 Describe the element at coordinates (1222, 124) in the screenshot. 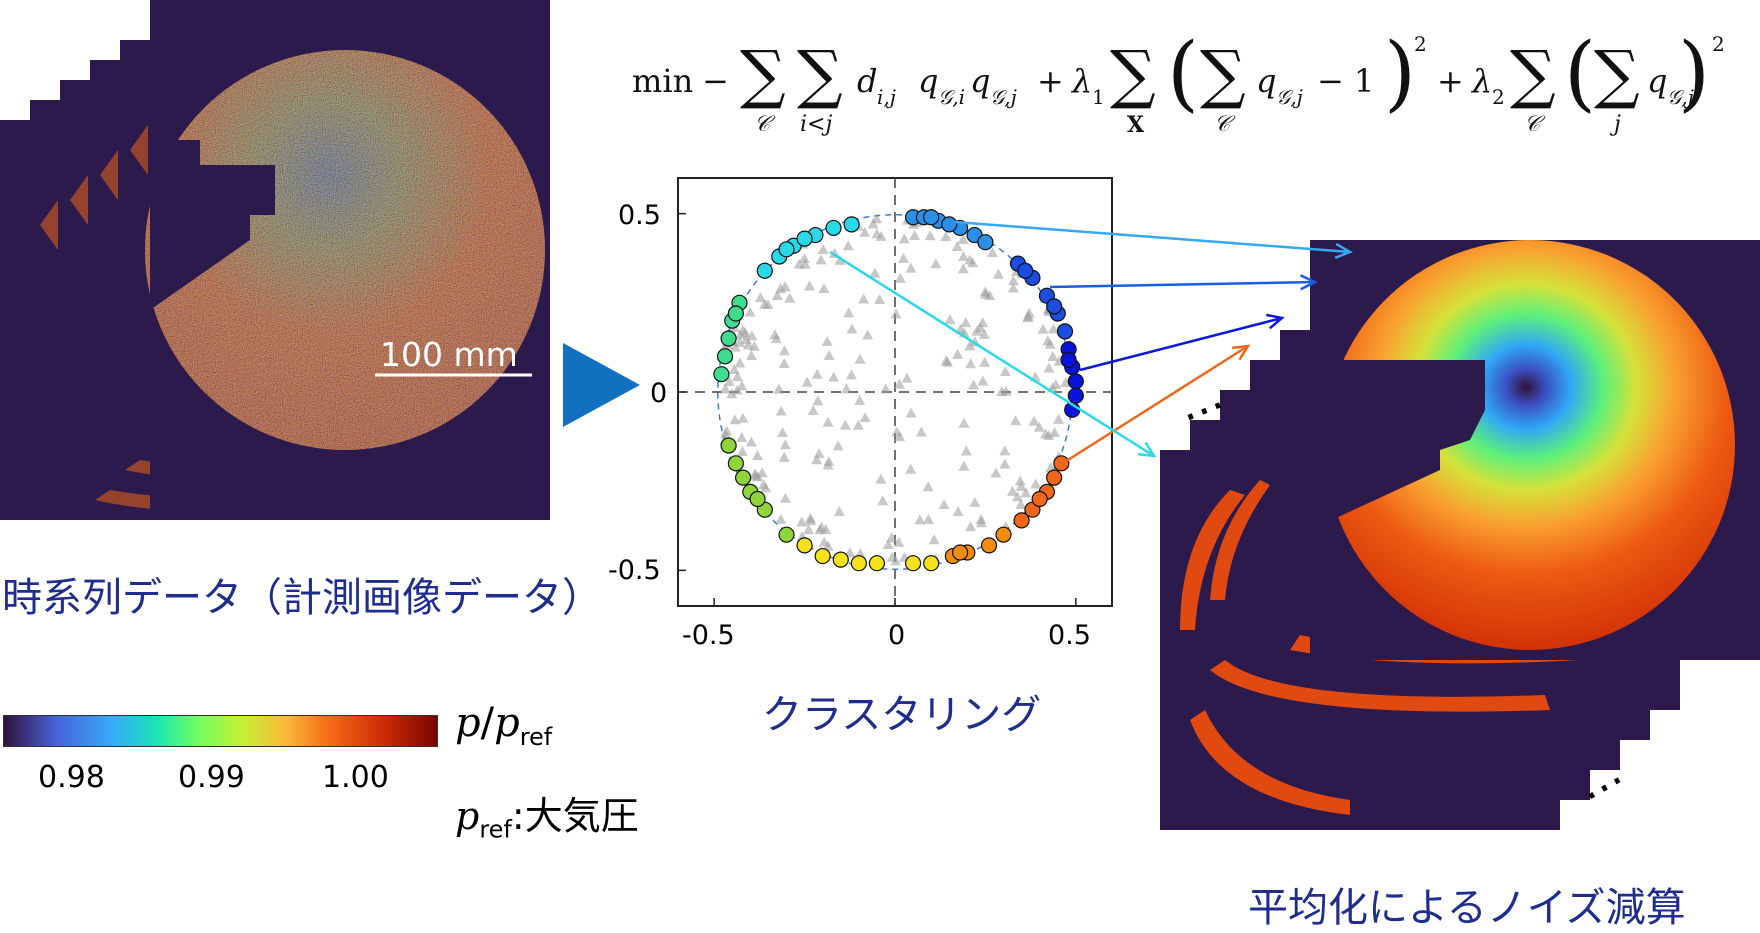

I see `formula-sub-c2: 𝒞` at that location.